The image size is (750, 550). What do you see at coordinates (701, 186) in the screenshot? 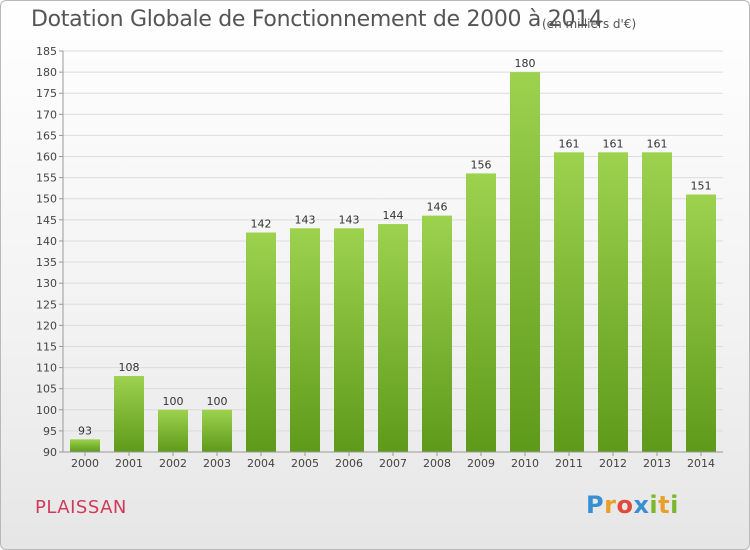
I see `data-label-2014: 151` at bounding box center [701, 186].